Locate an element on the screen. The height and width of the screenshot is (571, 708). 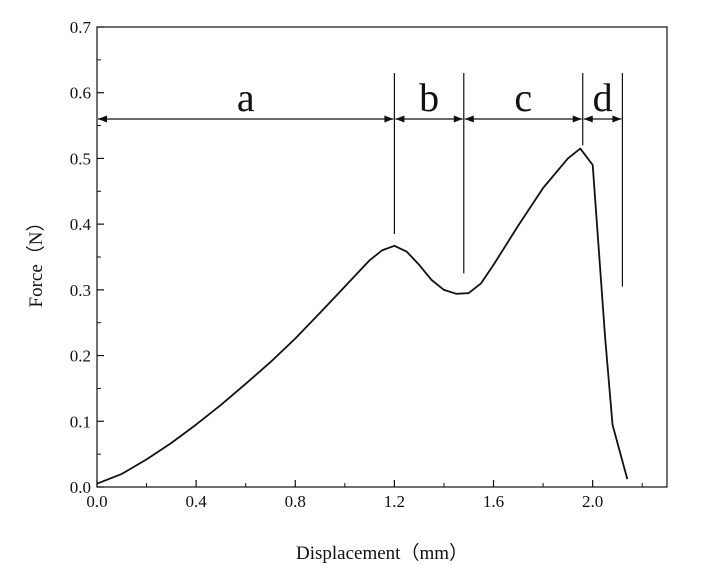
x-tick-label: 1.2 is located at coordinates (394, 501).